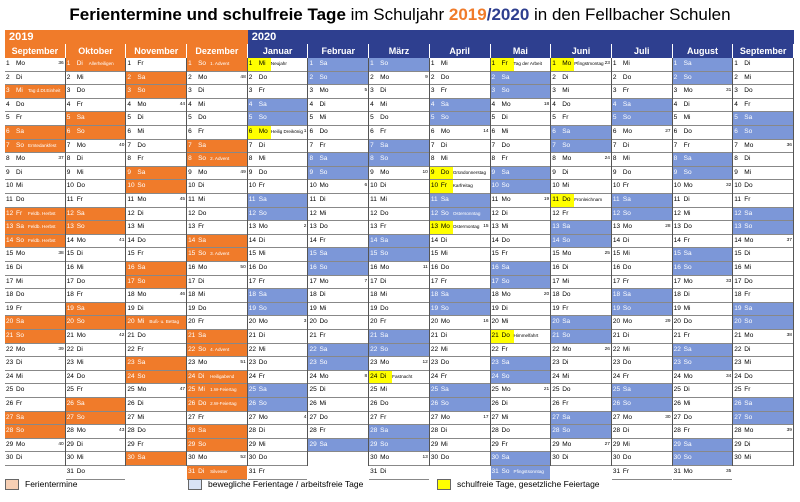  I want to click on day-cell: 5 So, so click(641, 119).